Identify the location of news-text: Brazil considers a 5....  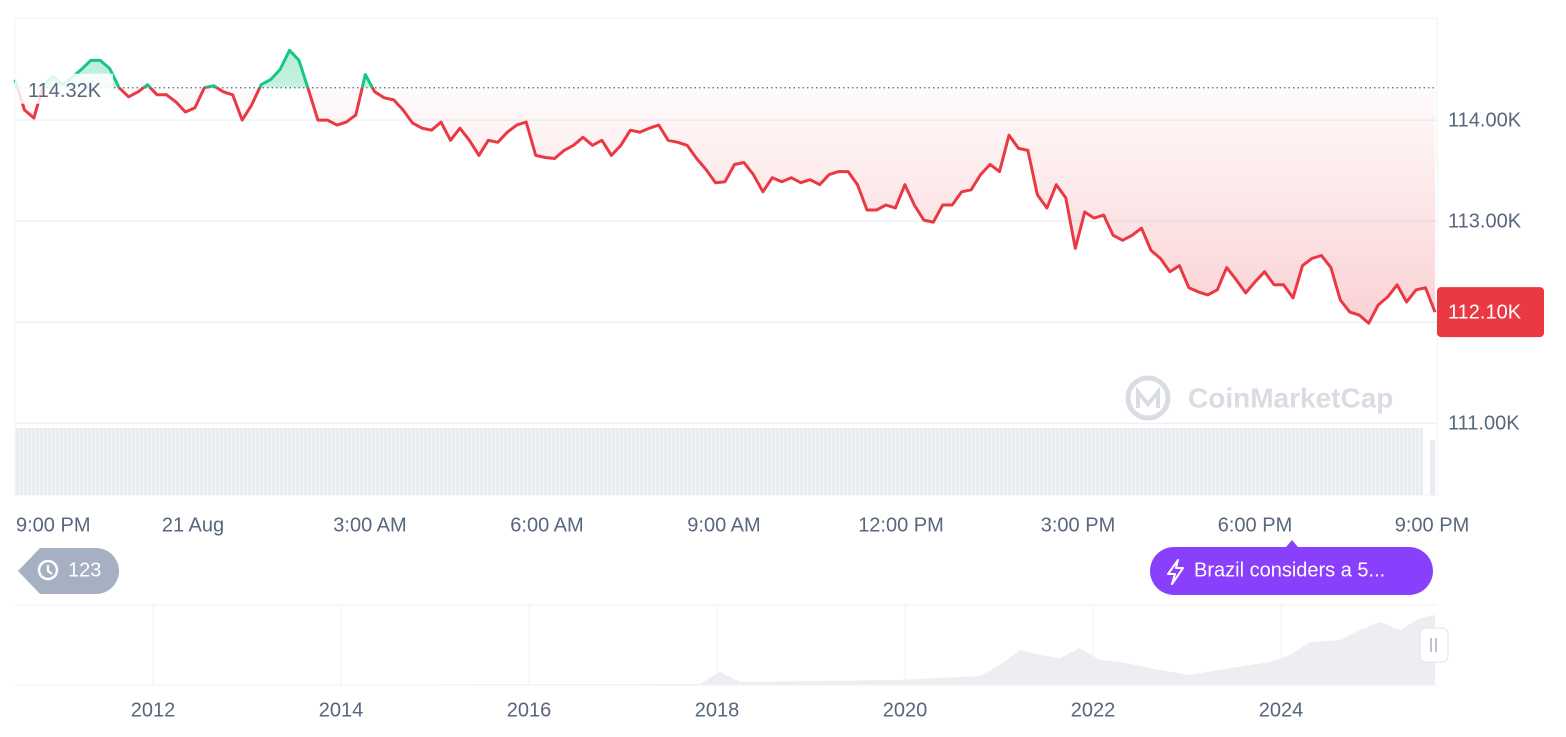
(1289, 570).